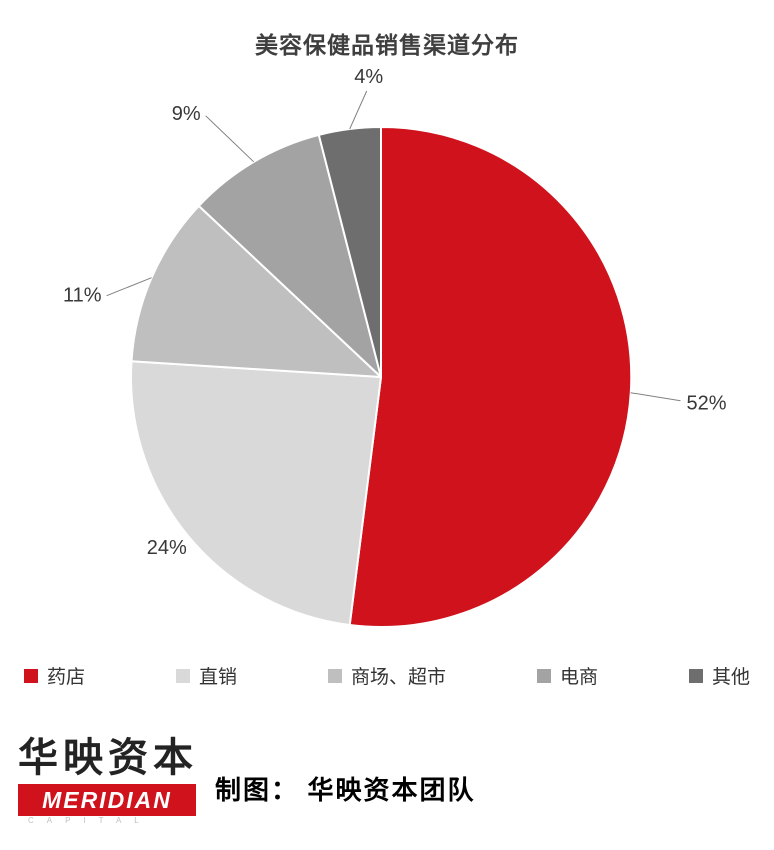  Describe the element at coordinates (707, 404) in the screenshot. I see `pct-label-0: 52%` at that location.